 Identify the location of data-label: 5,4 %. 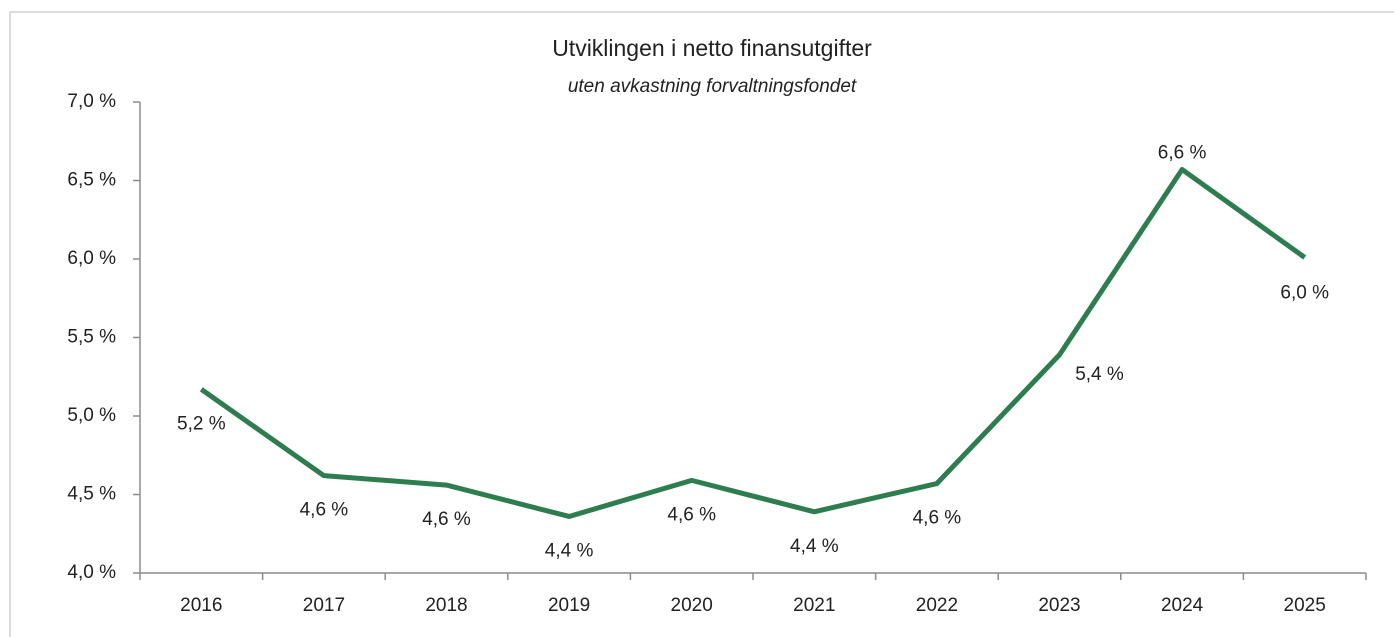
(1099, 374).